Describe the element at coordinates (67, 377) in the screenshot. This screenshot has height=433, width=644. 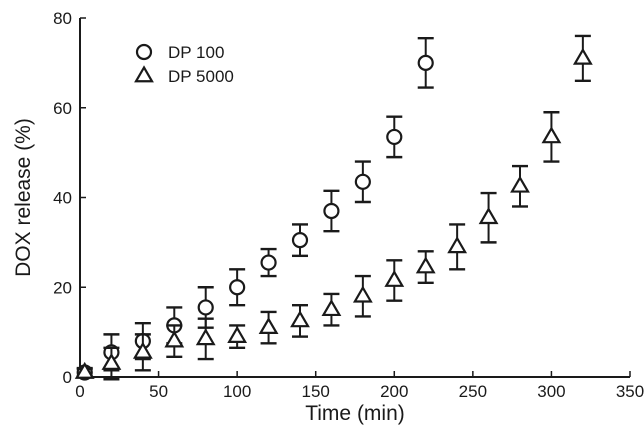
I see `y-tick-label: 0` at that location.